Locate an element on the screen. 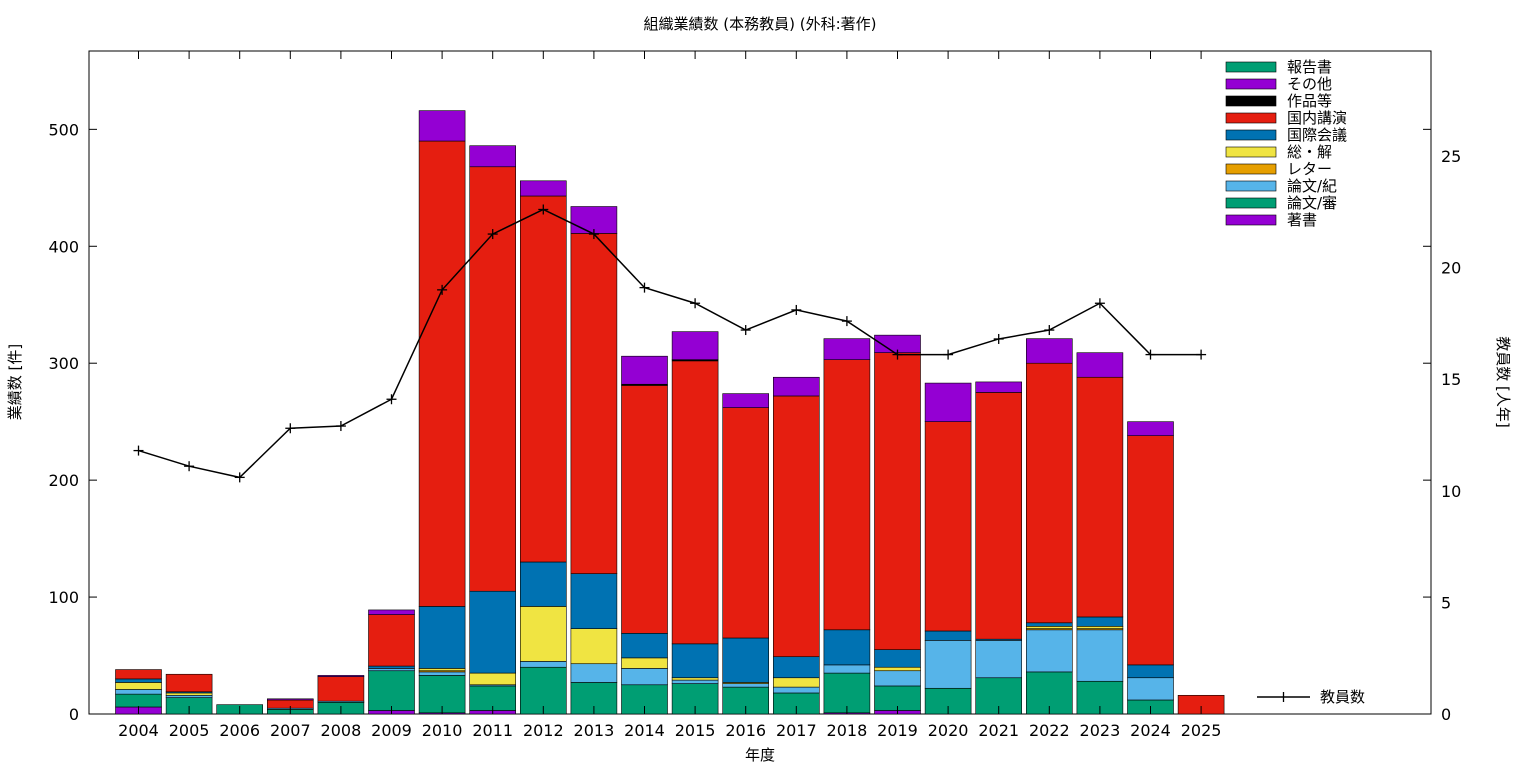 This screenshot has height=768, width=1536. teacher-count-point-2016 is located at coordinates (745, 330).